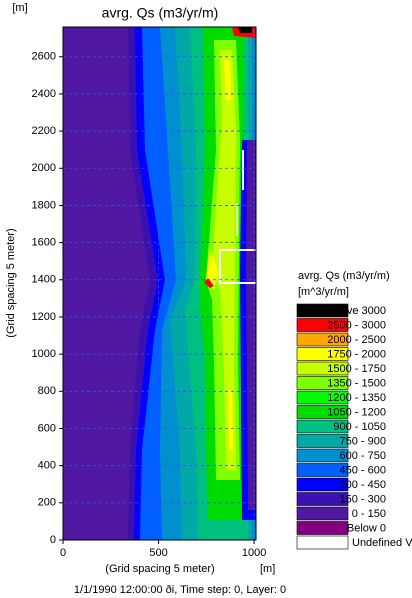 The width and height of the screenshot is (412, 598). I want to click on y-tick-label: 800, so click(47, 391).